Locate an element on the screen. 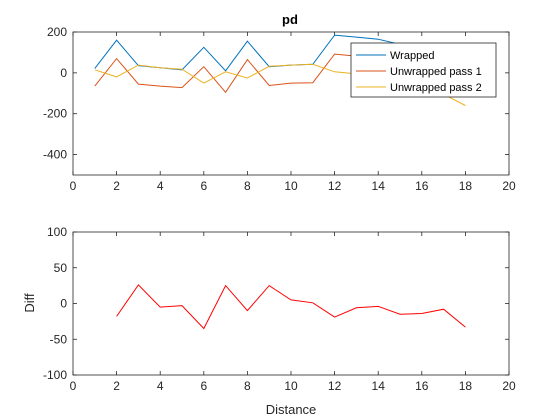 The image size is (560, 420). legend-box is located at coordinates (423, 70).